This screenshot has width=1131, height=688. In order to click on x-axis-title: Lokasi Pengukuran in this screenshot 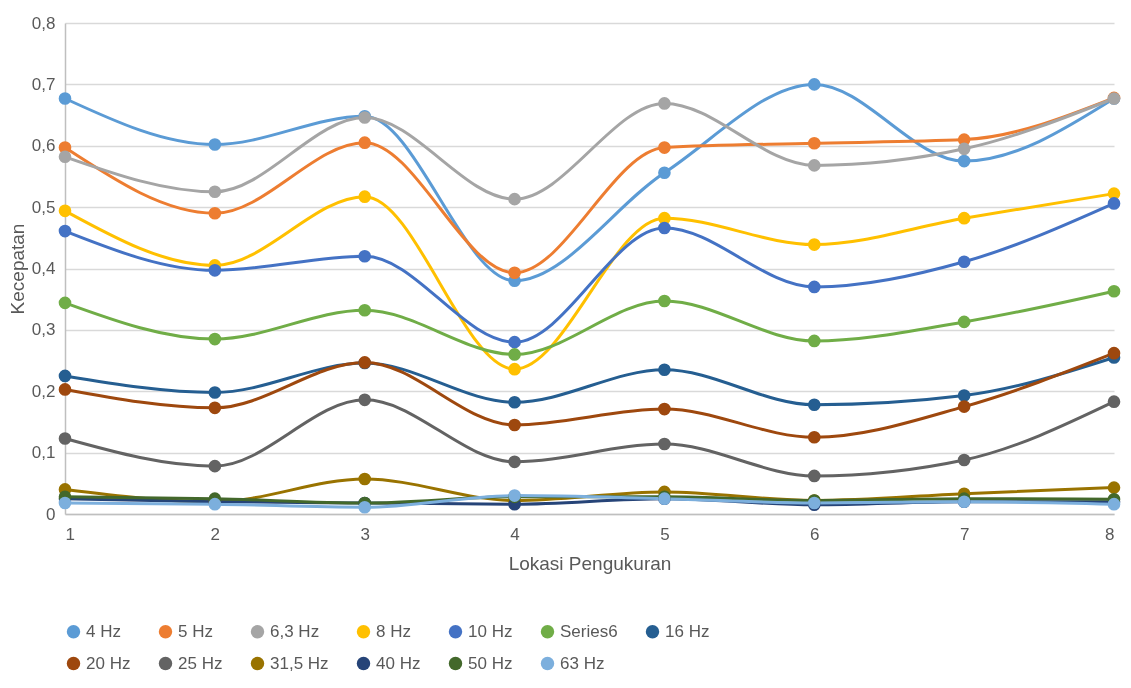, I will do `click(590, 563)`.